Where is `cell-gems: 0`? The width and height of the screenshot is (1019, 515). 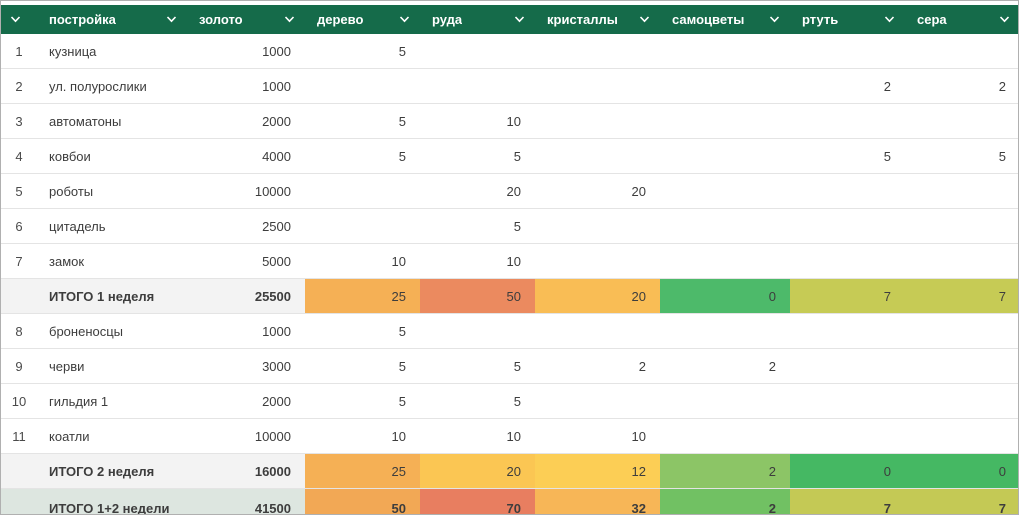 cell-gems: 0 is located at coordinates (725, 296).